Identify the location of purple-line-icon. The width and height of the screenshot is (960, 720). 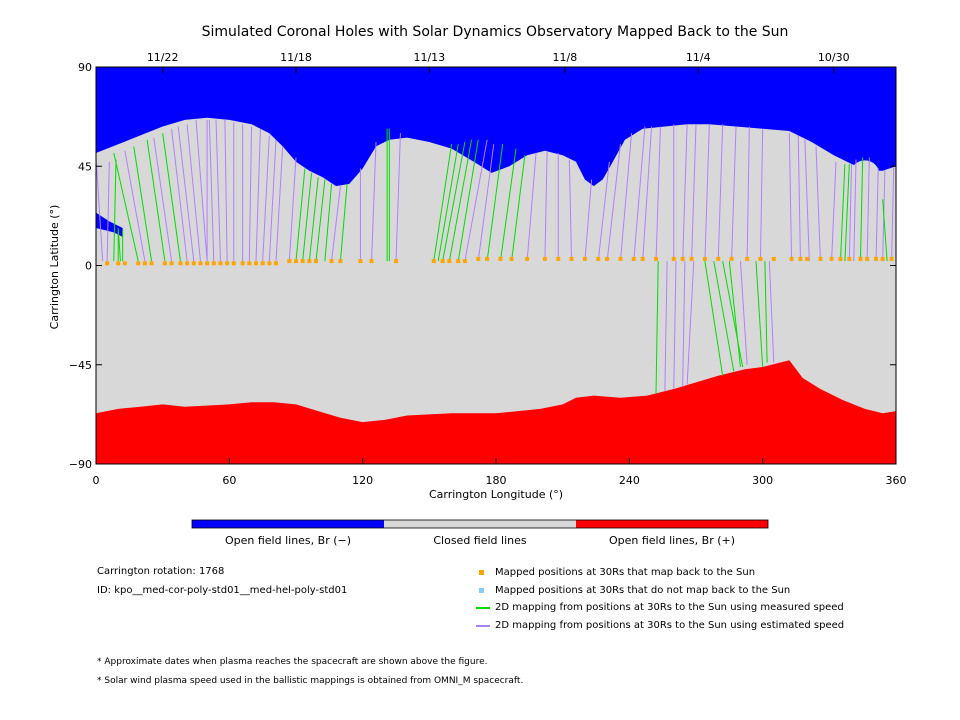
(483, 625).